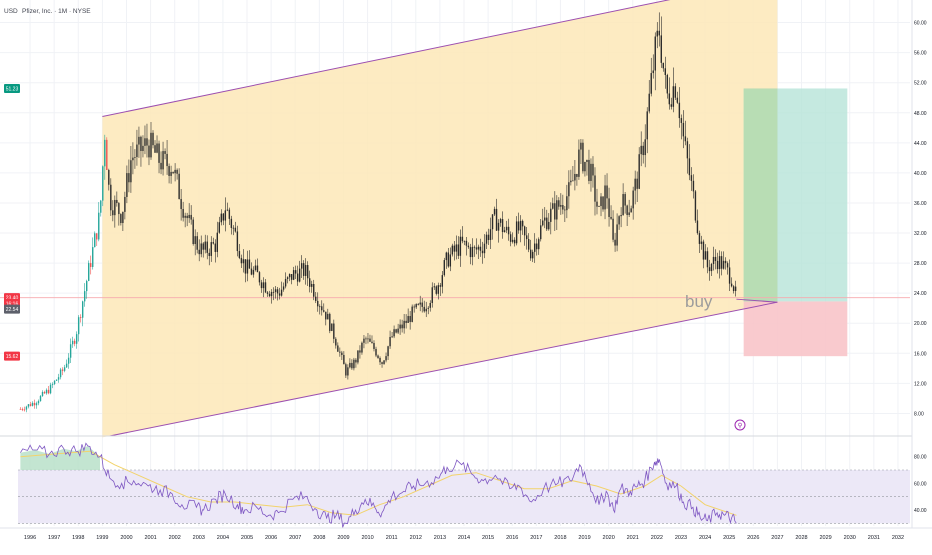  I want to click on buy-annotation: buy, so click(699, 301).